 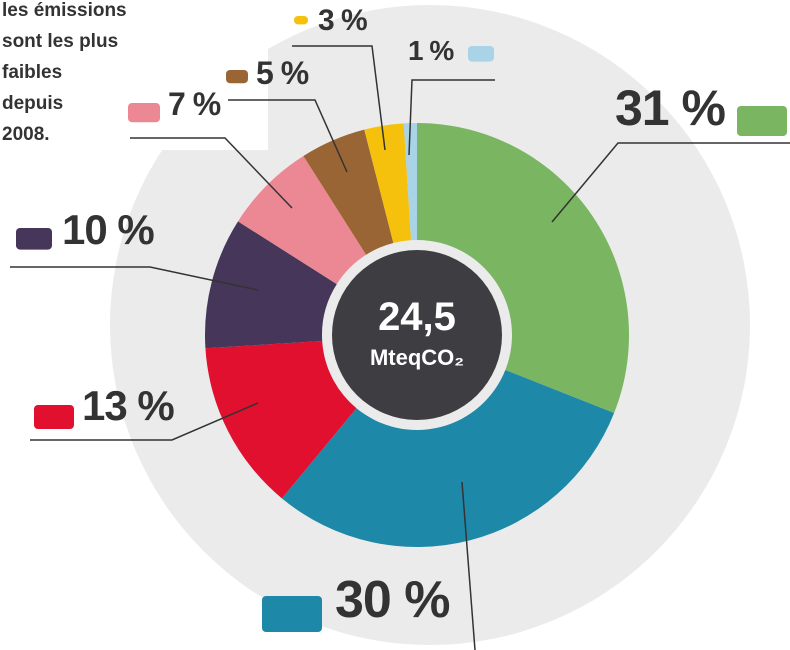 What do you see at coordinates (417, 357) in the screenshot?
I see `center-unit: MteqCO₂` at bounding box center [417, 357].